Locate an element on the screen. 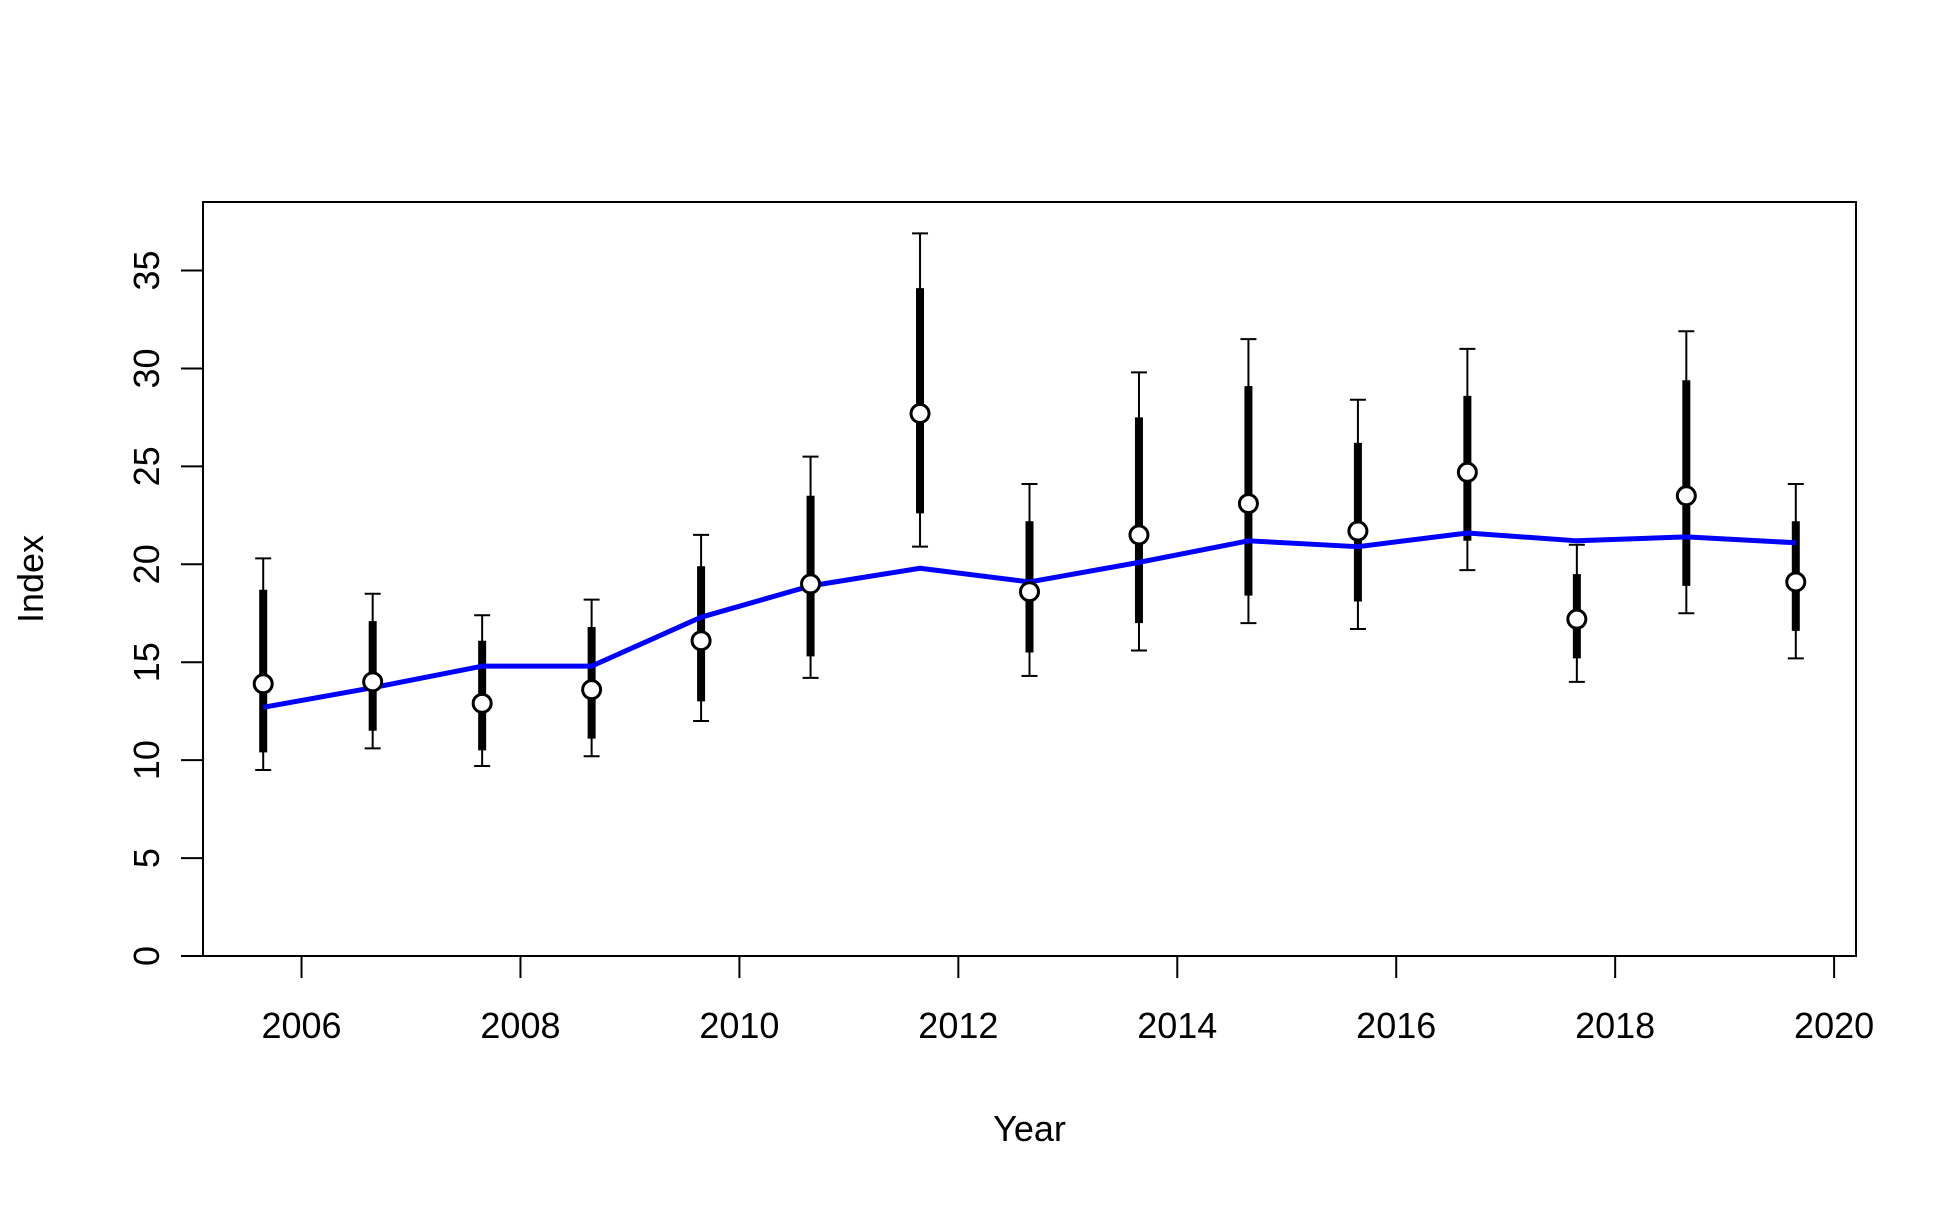  x-axis-label: Year is located at coordinates (1029, 1128).